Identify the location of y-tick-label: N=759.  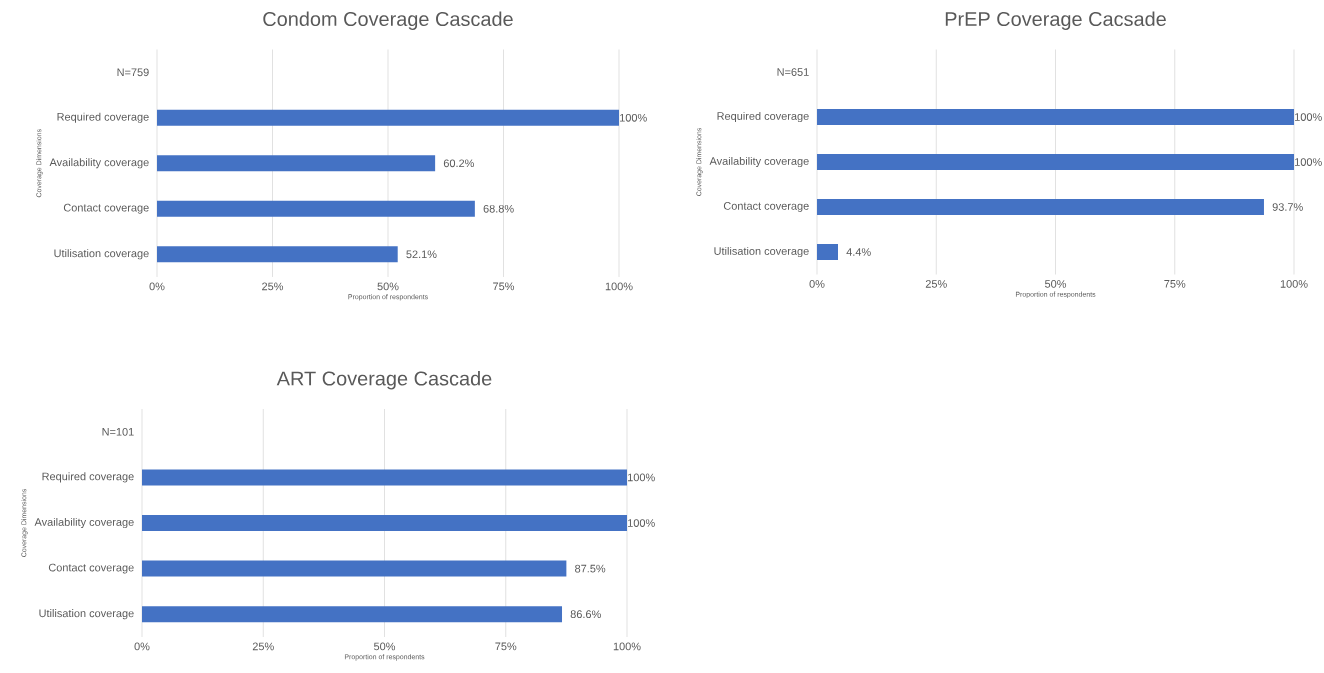
(133, 72).